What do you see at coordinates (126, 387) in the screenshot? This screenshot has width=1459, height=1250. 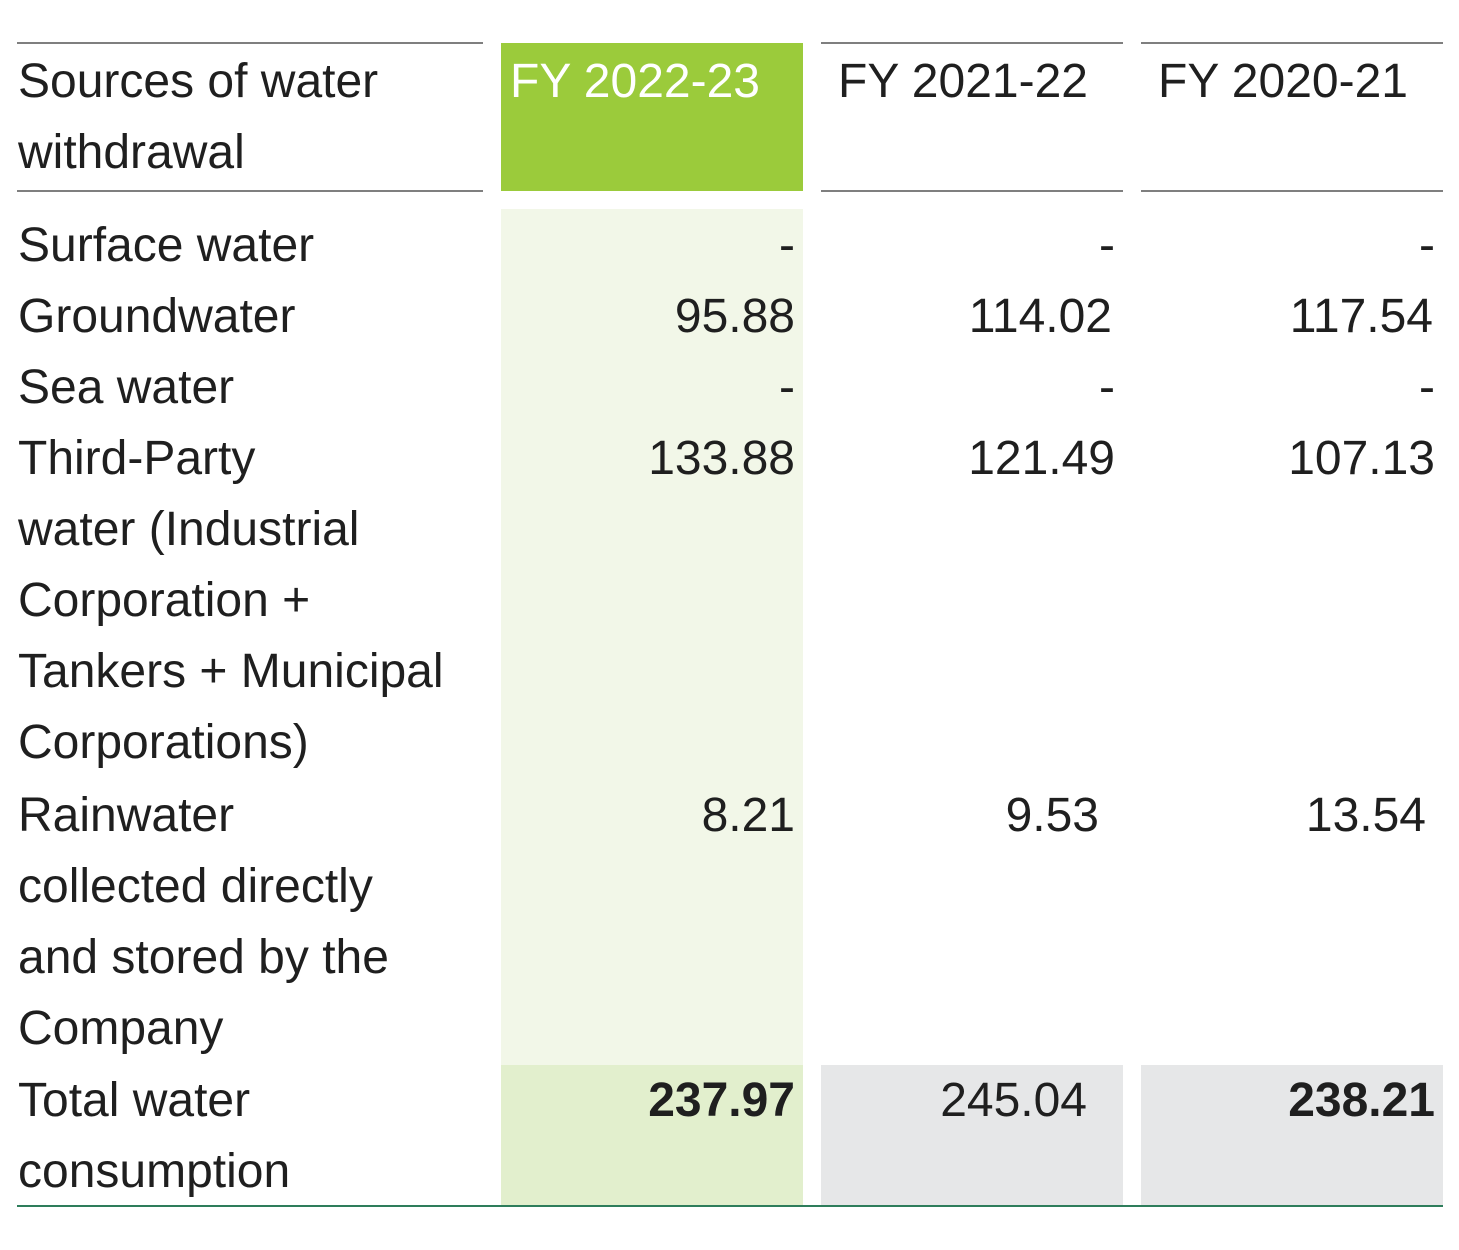 I see `row-label-sea-water: Sea water` at bounding box center [126, 387].